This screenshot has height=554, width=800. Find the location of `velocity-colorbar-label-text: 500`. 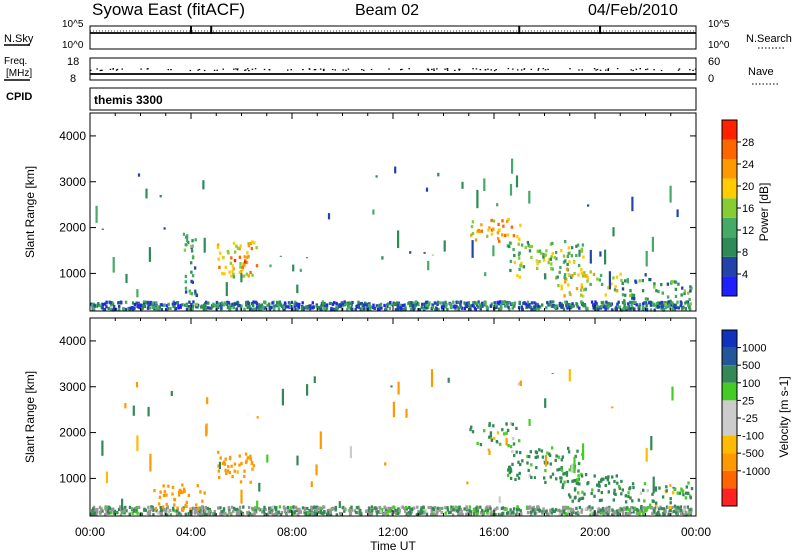

velocity-colorbar-label-text: 500 is located at coordinates (751, 366).